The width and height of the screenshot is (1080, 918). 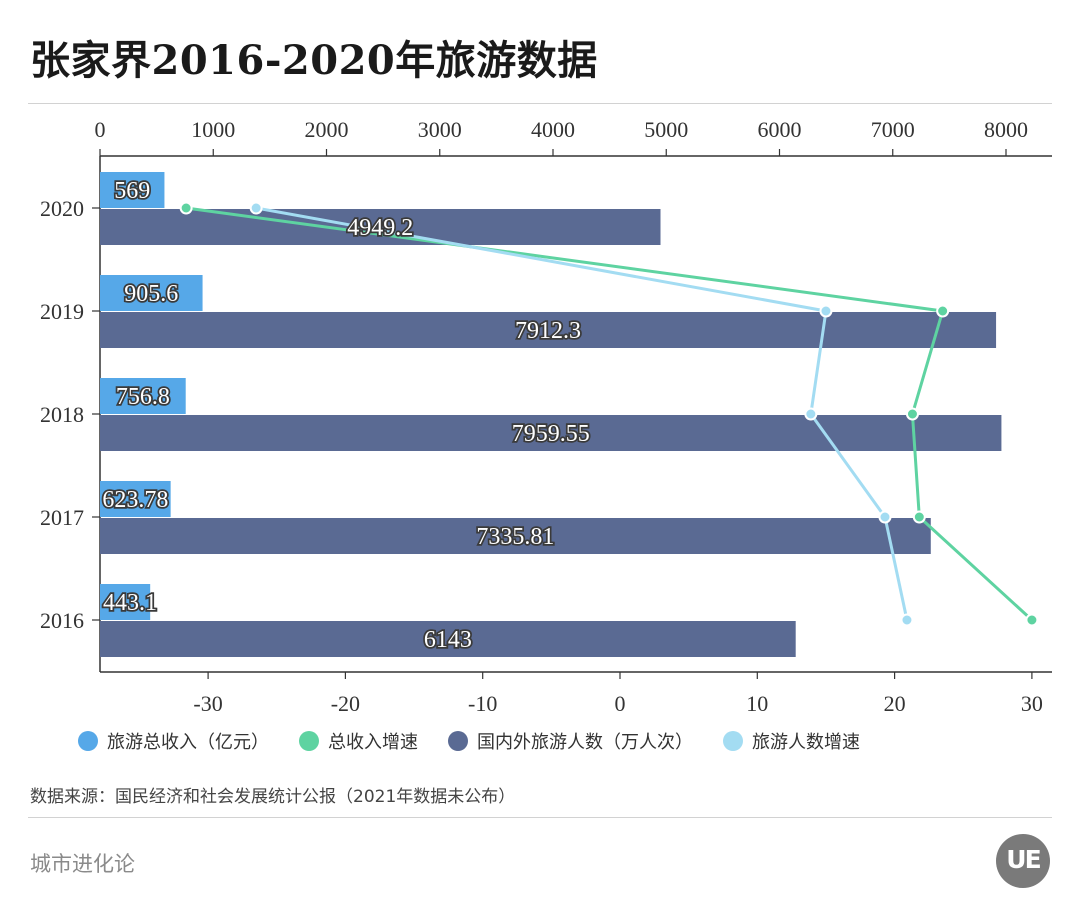 What do you see at coordinates (345, 703) in the screenshot?
I see `bottom-axis-tick-label: -20` at bounding box center [345, 703].